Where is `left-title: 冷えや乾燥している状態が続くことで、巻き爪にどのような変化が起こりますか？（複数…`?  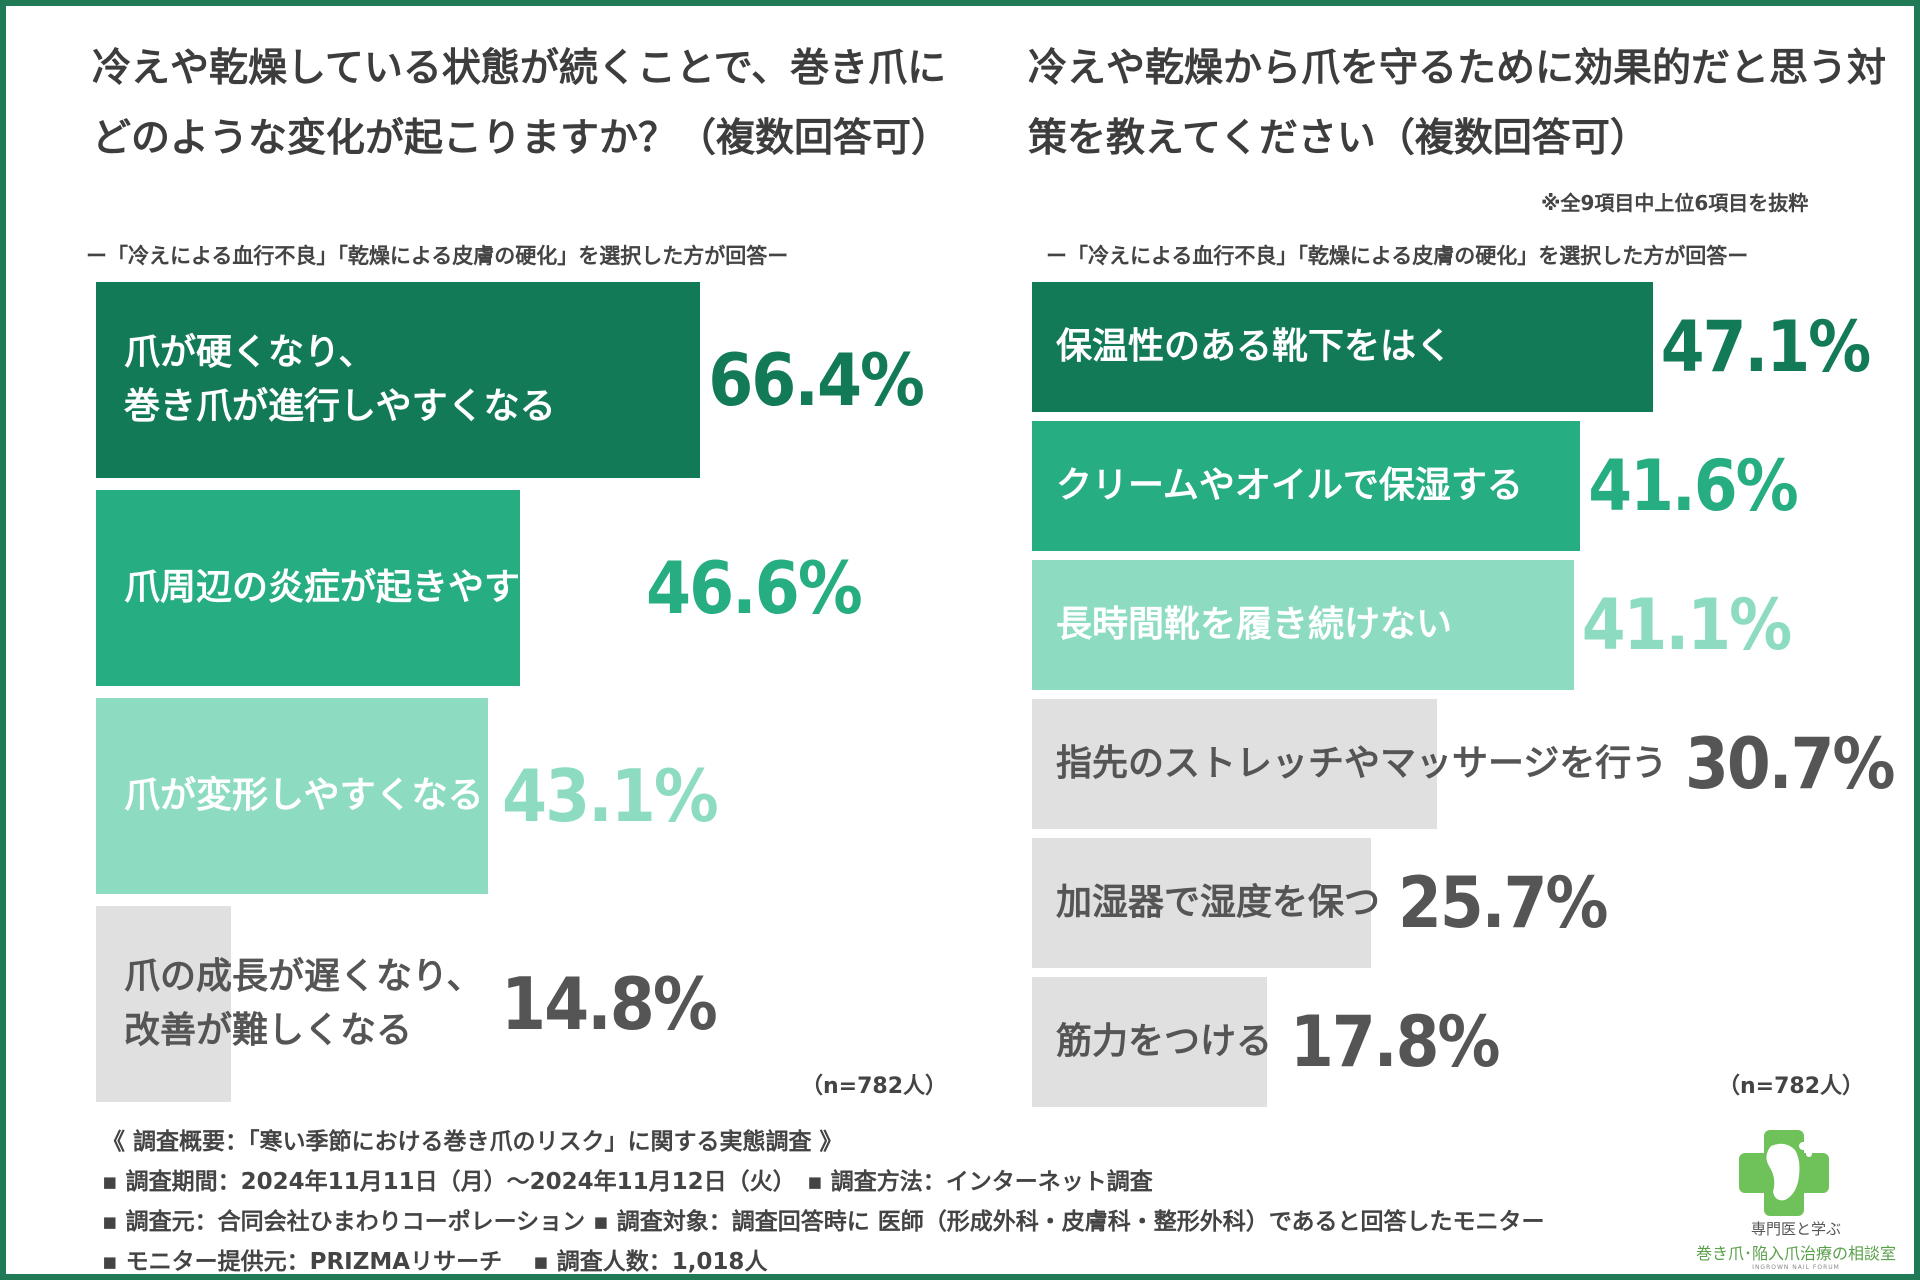 left-title: 冷えや乾燥している状態が続くことで、巻き爪にどのような変化が起こりますか？（複数… is located at coordinates (521, 103).